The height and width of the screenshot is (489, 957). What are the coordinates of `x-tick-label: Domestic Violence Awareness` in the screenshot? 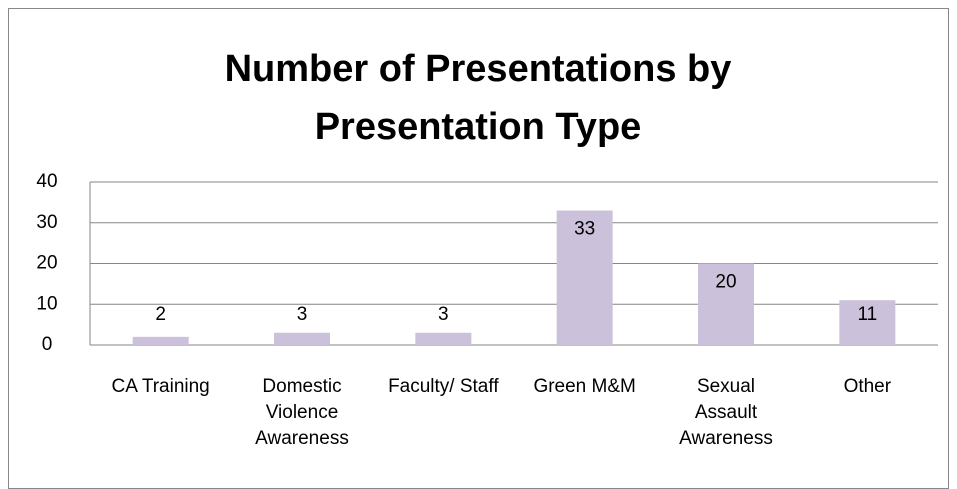 It's located at (302, 412).